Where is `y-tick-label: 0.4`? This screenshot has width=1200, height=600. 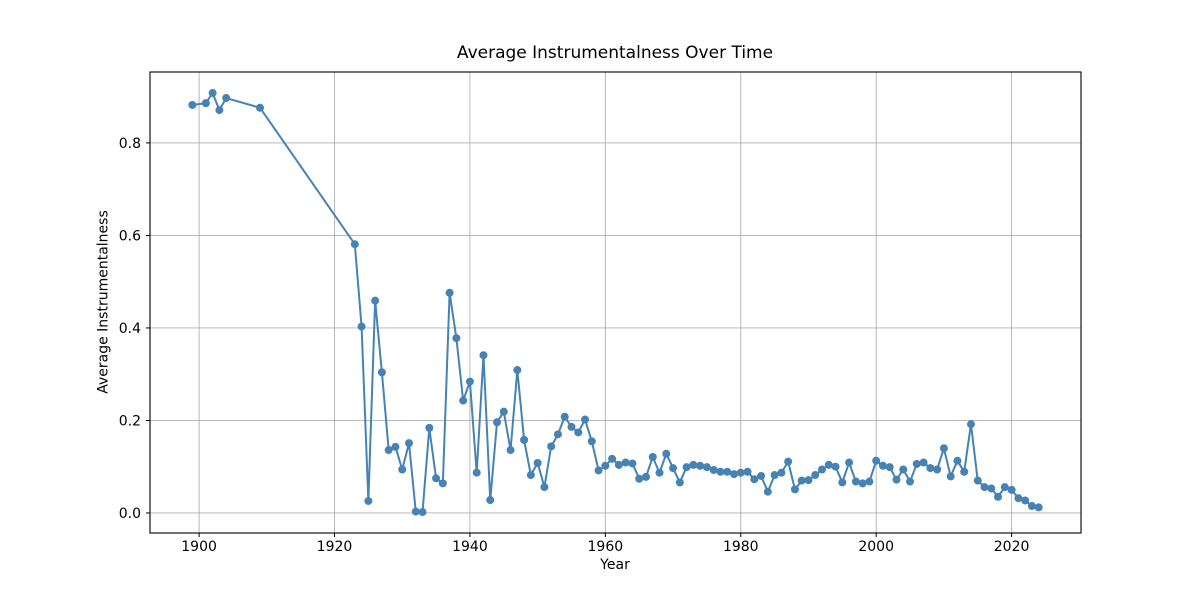
y-tick-label: 0.4 is located at coordinates (130, 329).